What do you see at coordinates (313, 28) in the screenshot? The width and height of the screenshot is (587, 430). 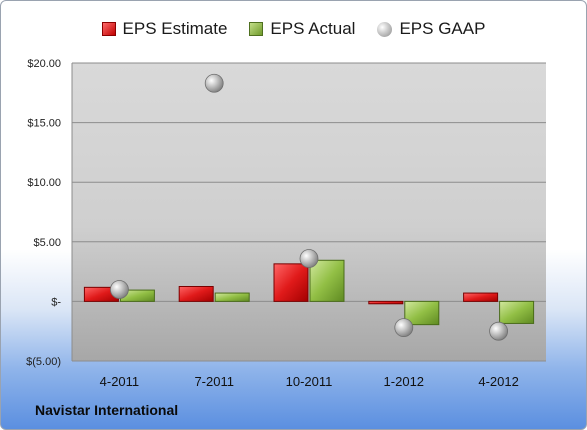 I see `legend-label-actual: EPS Actual` at bounding box center [313, 28].